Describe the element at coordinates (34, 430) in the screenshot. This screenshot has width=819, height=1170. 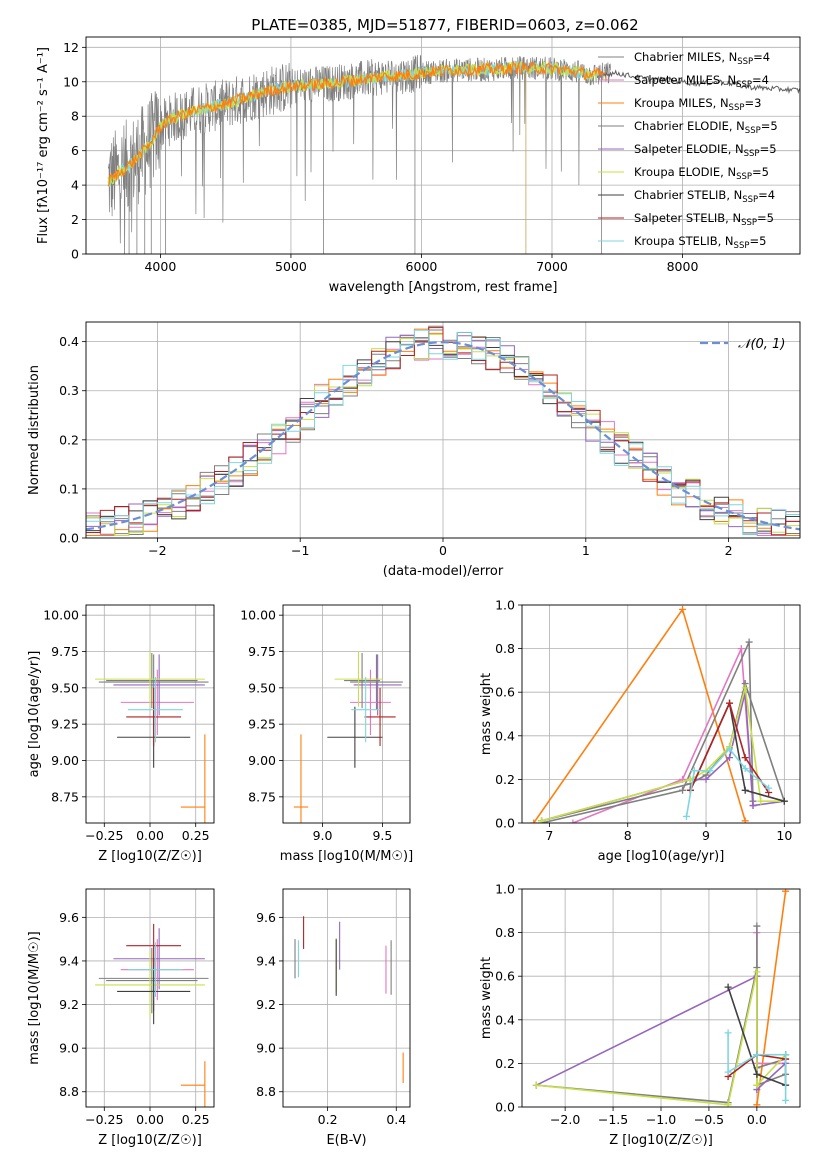
I see `y-axis-label: Normed distribution` at that location.